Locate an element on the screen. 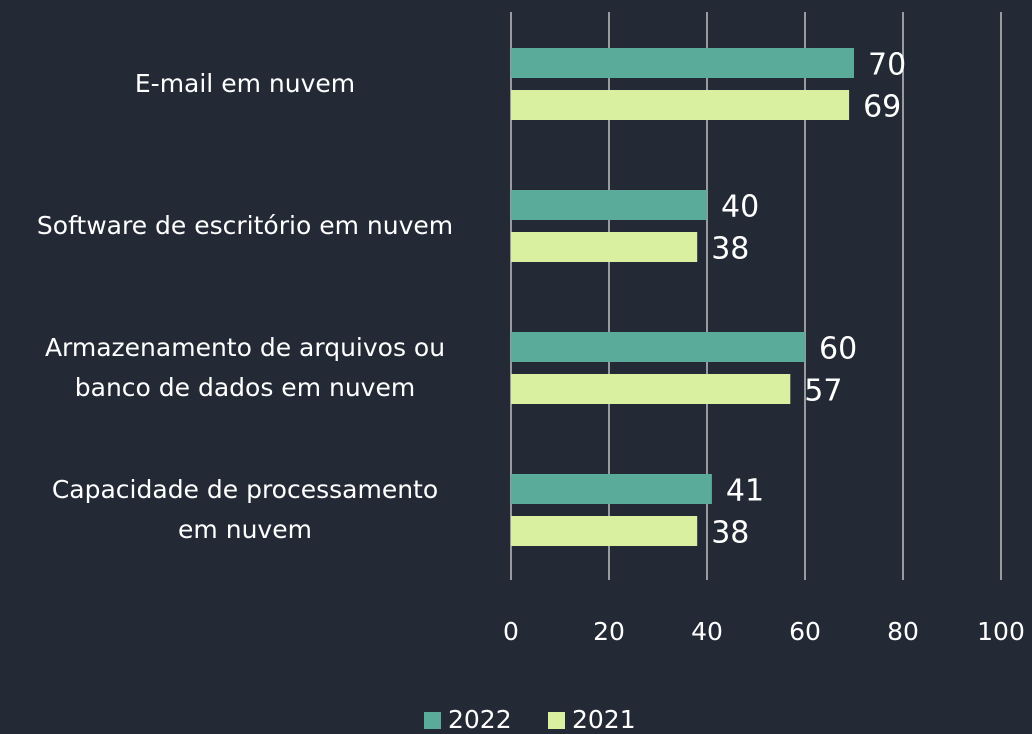 Image resolution: width=1032 pixels, height=734 pixels. y-tick-label: Capacidade de processamento em nuvem is located at coordinates (245, 509).